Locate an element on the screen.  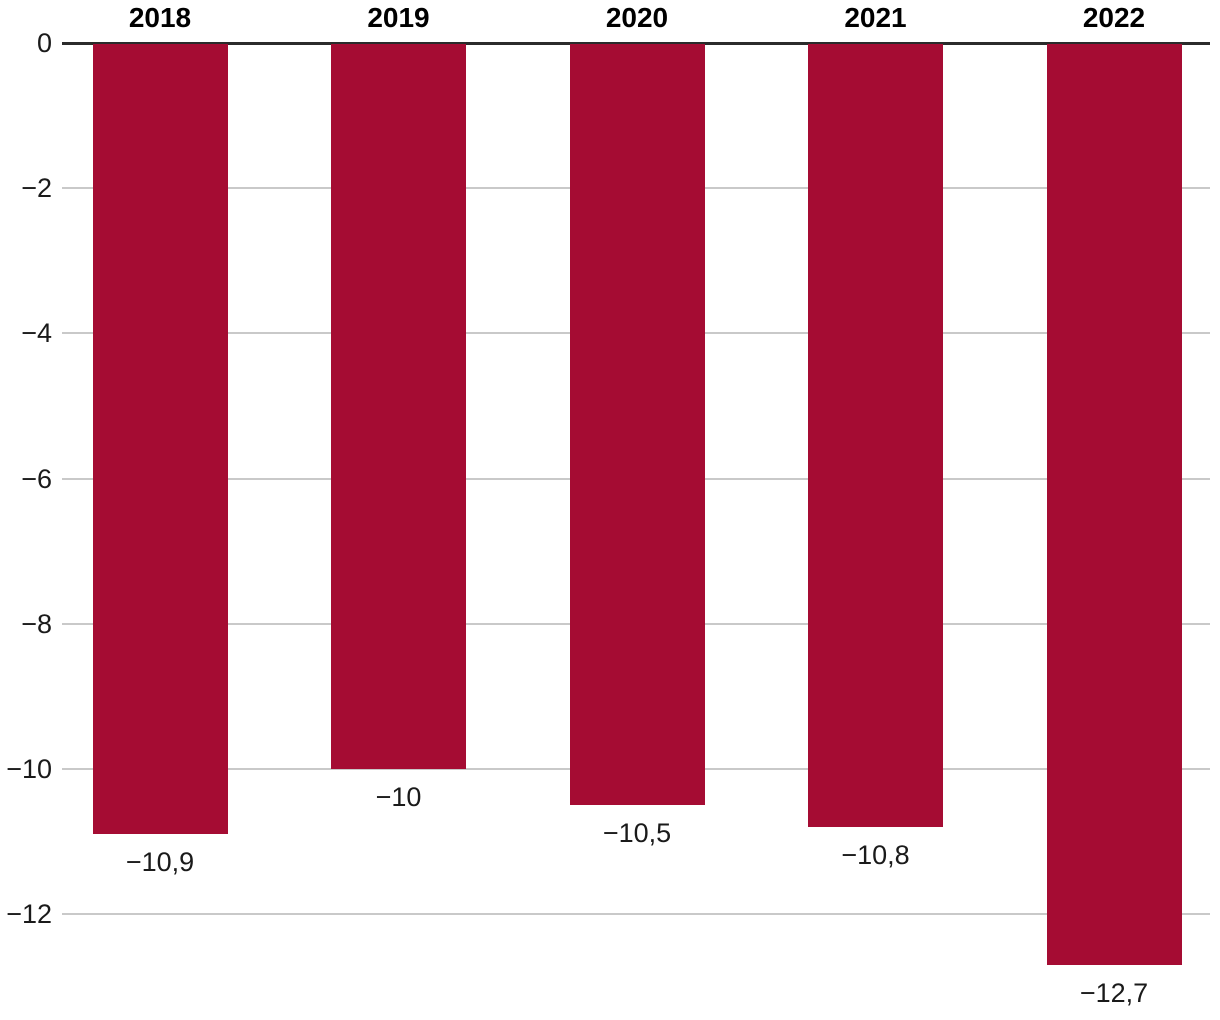
y-tick-label: −8 is located at coordinates (36, 623).